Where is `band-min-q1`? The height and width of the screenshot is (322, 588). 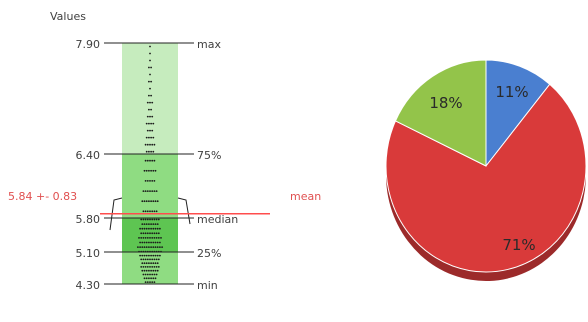 band-min-q1 is located at coordinates (150, 268).